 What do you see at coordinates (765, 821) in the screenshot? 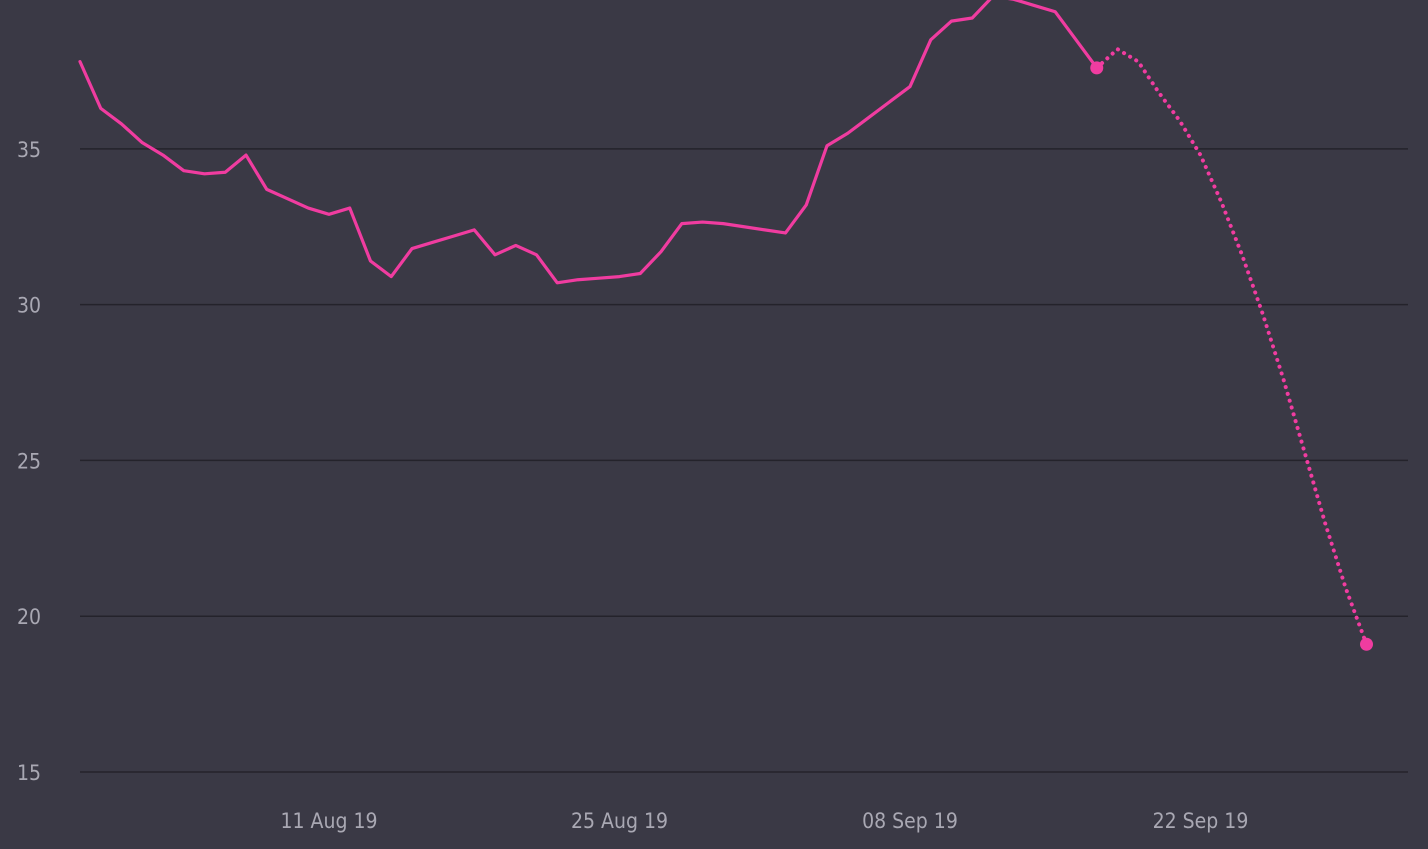
I see `x-axis-ticks: 11 Aug 19 25 Aug 19 08 Sep 19 22 Sep 19` at bounding box center [765, 821].